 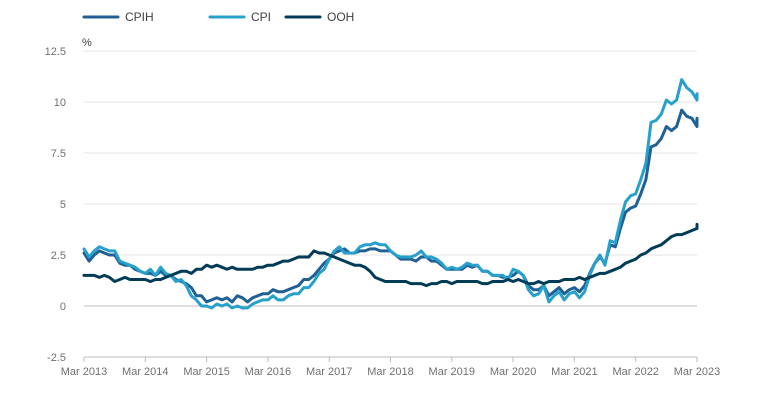 What do you see at coordinates (574, 372) in the screenshot?
I see `x-tick-label: Mar 2021` at bounding box center [574, 372].